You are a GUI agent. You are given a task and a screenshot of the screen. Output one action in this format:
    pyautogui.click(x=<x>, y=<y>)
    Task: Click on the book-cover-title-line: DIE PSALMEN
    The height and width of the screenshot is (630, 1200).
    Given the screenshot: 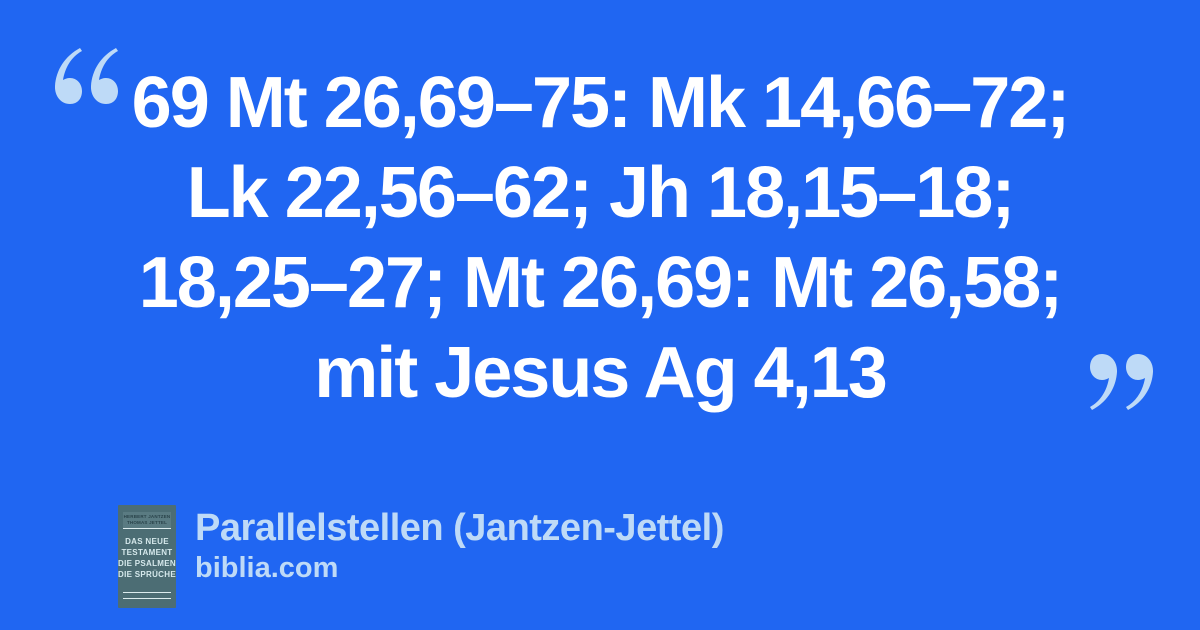 What is the action you would take?
    pyautogui.click(x=147, y=563)
    